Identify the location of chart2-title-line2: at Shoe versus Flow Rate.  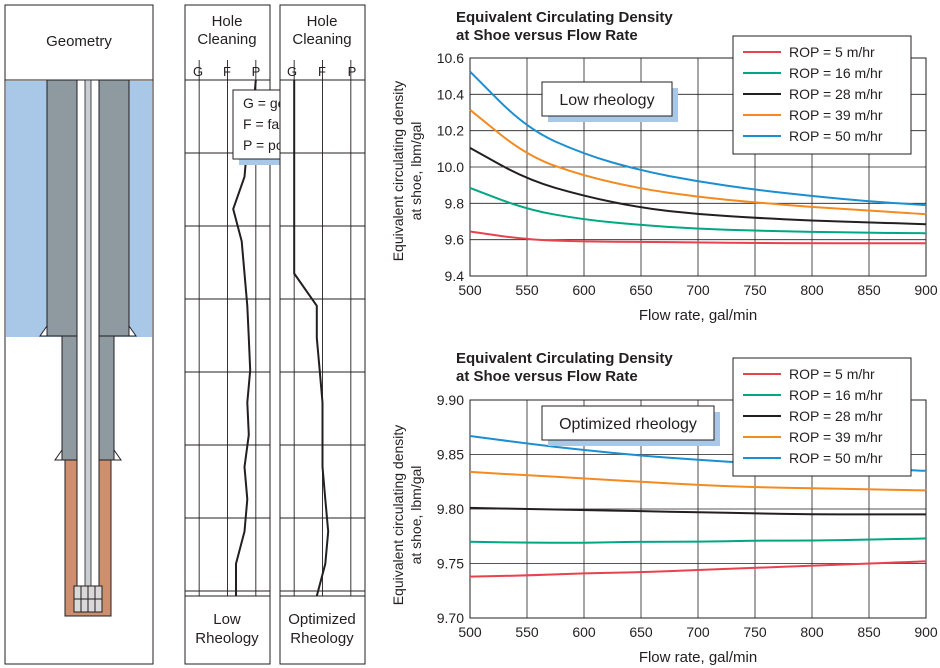
(547, 376).